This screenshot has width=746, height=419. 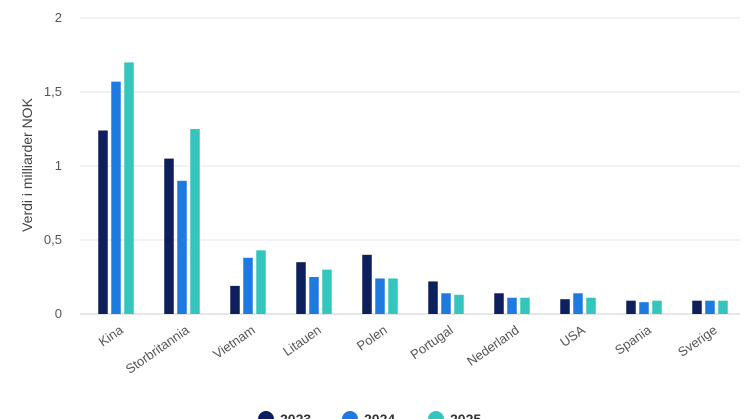 What do you see at coordinates (53, 239) in the screenshot?
I see `y-tick-label: 0,5` at bounding box center [53, 239].